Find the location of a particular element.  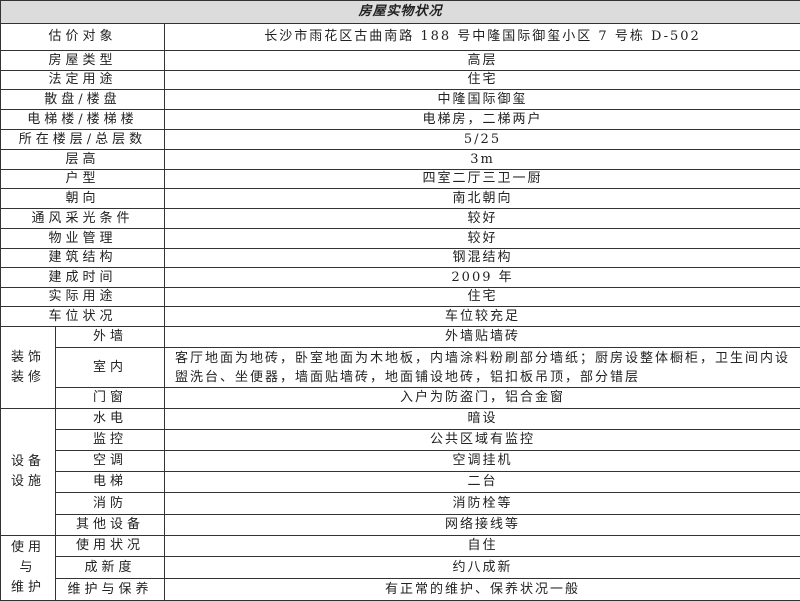

row-label: 使用状况 is located at coordinates (110, 546).